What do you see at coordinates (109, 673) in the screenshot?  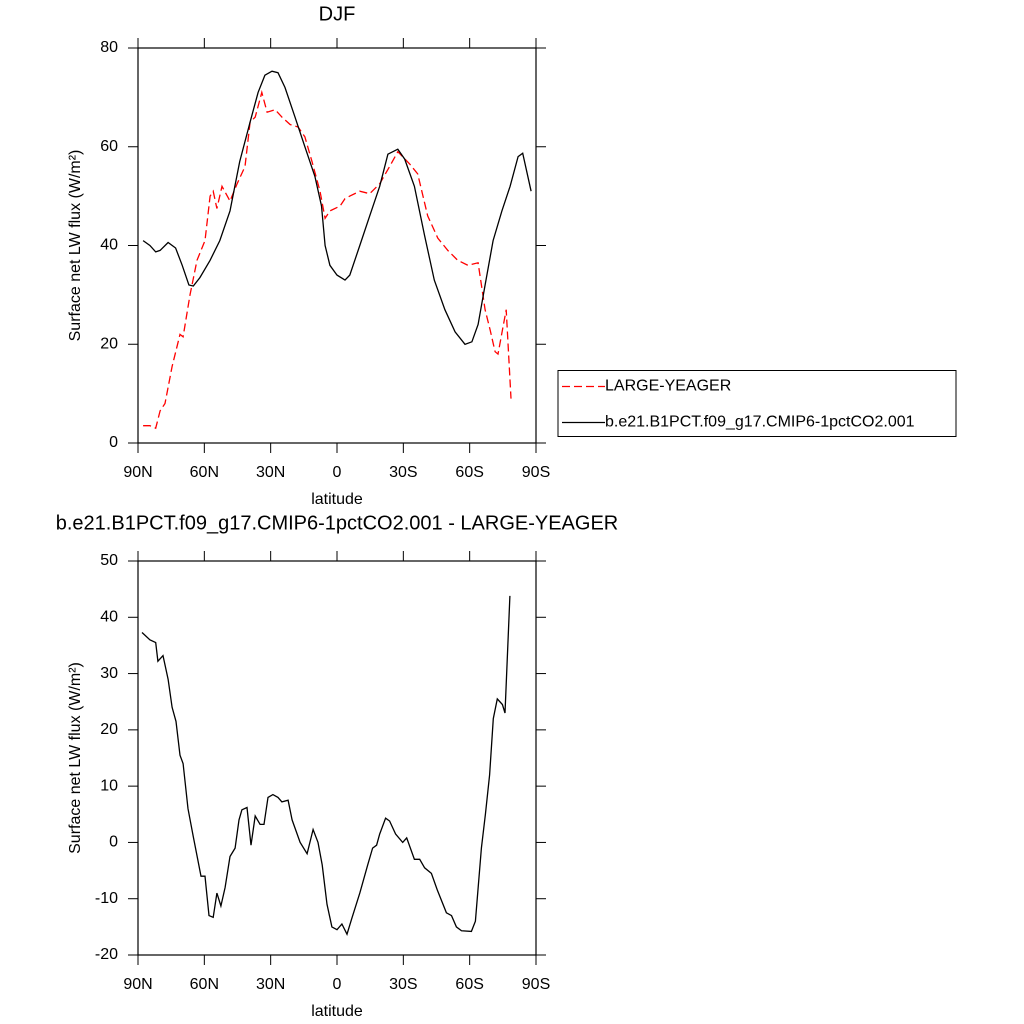 I see `y-tick-label: 30` at bounding box center [109, 673].